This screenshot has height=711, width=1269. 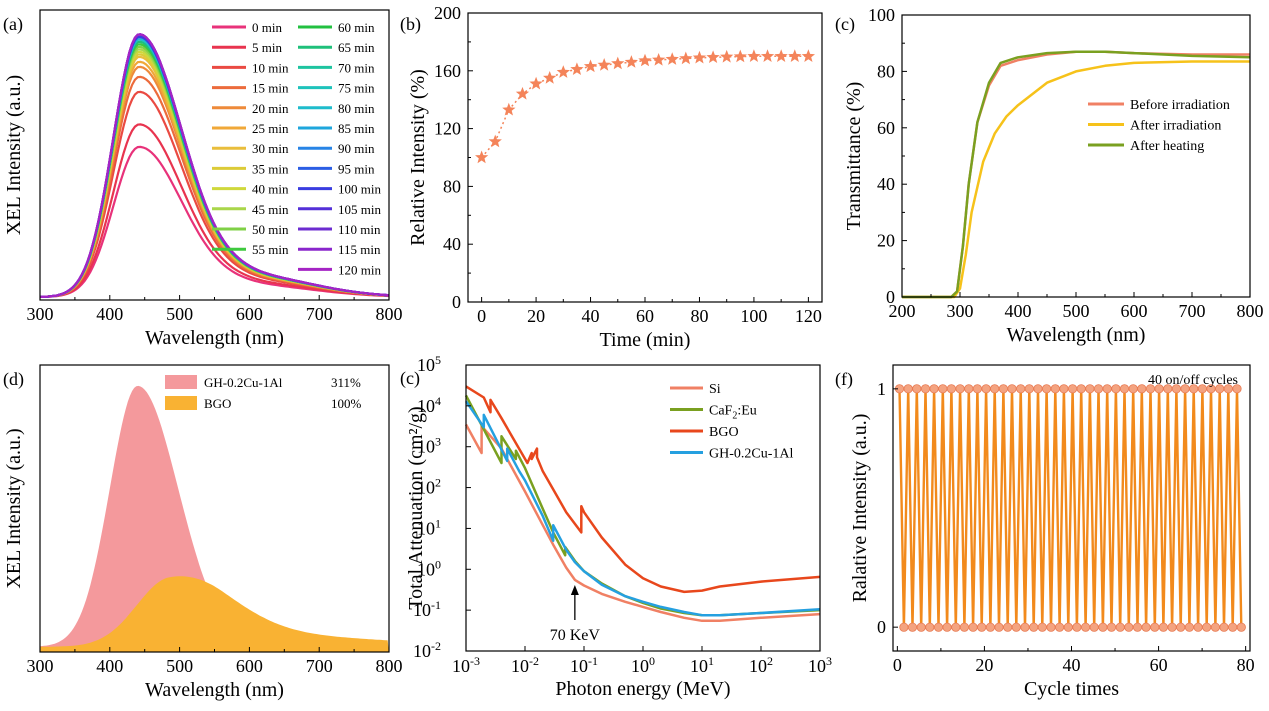 What do you see at coordinates (214, 338) in the screenshot?
I see `panel-a-x-axis-label: Wavelength (nm)` at bounding box center [214, 338].